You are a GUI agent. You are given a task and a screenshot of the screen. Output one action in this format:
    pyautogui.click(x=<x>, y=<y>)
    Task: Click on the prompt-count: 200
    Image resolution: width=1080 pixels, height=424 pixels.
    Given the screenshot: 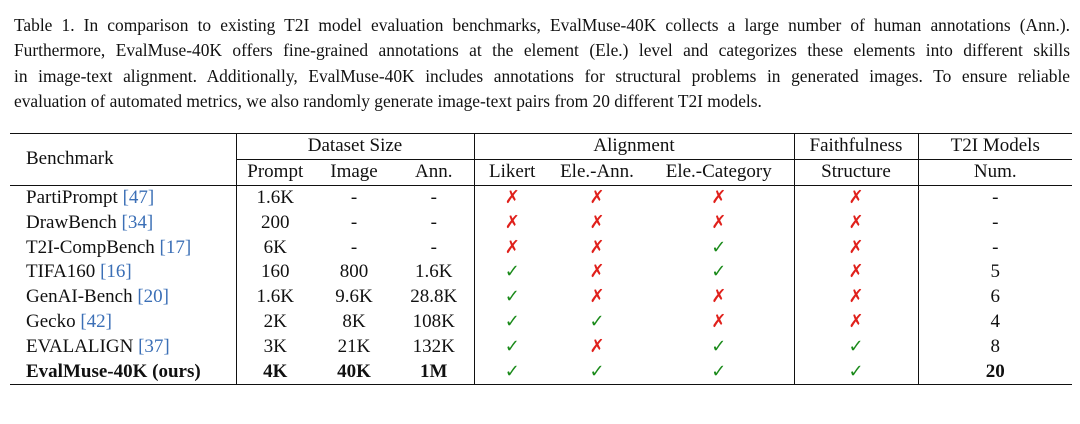 What is the action you would take?
    pyautogui.click(x=274, y=223)
    